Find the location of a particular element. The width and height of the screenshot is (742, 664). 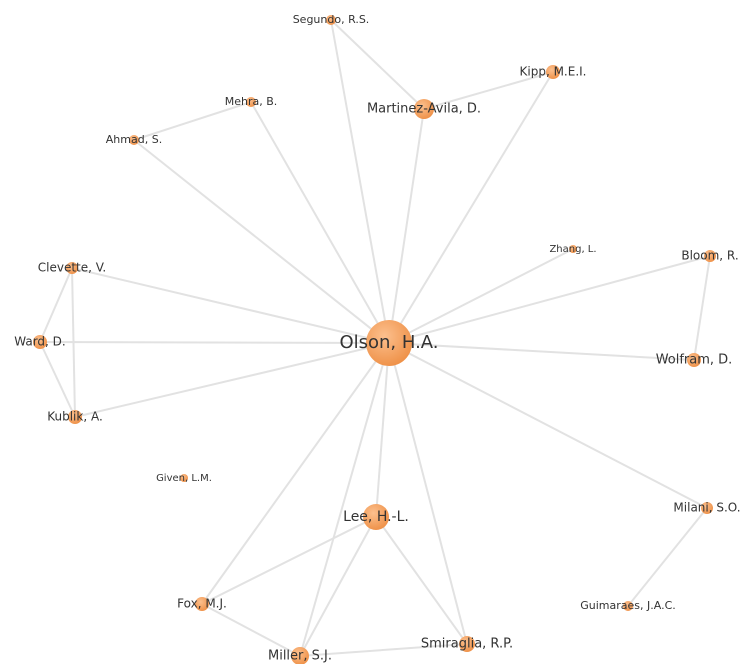

node-label: Lee, H.-L. is located at coordinates (376, 517).